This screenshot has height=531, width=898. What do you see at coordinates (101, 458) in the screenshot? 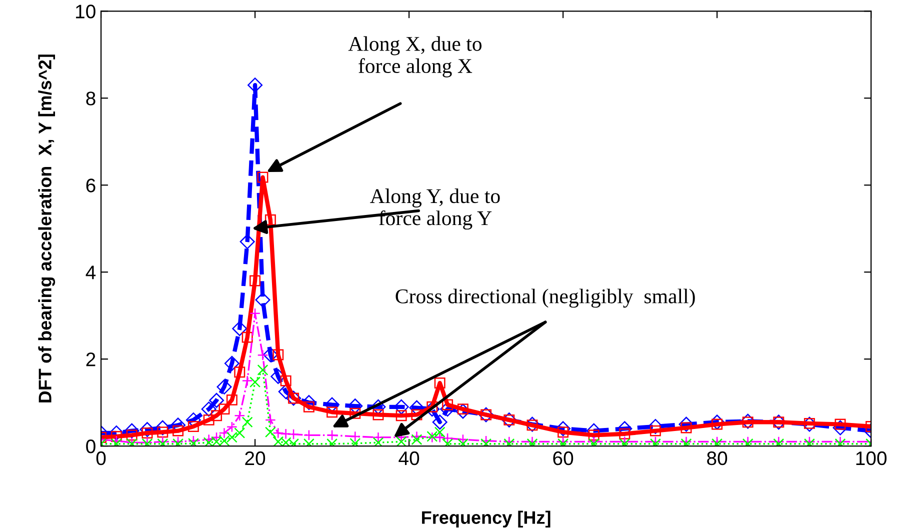
I see `x-tick-label: 0` at bounding box center [101, 458].